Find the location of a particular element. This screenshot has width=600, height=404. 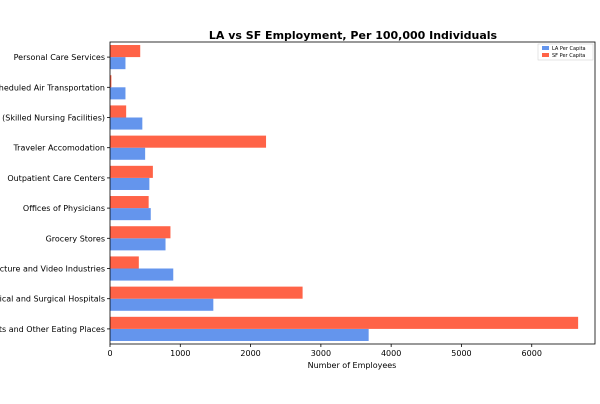

x-tick-label-3: 3000 is located at coordinates (321, 353).